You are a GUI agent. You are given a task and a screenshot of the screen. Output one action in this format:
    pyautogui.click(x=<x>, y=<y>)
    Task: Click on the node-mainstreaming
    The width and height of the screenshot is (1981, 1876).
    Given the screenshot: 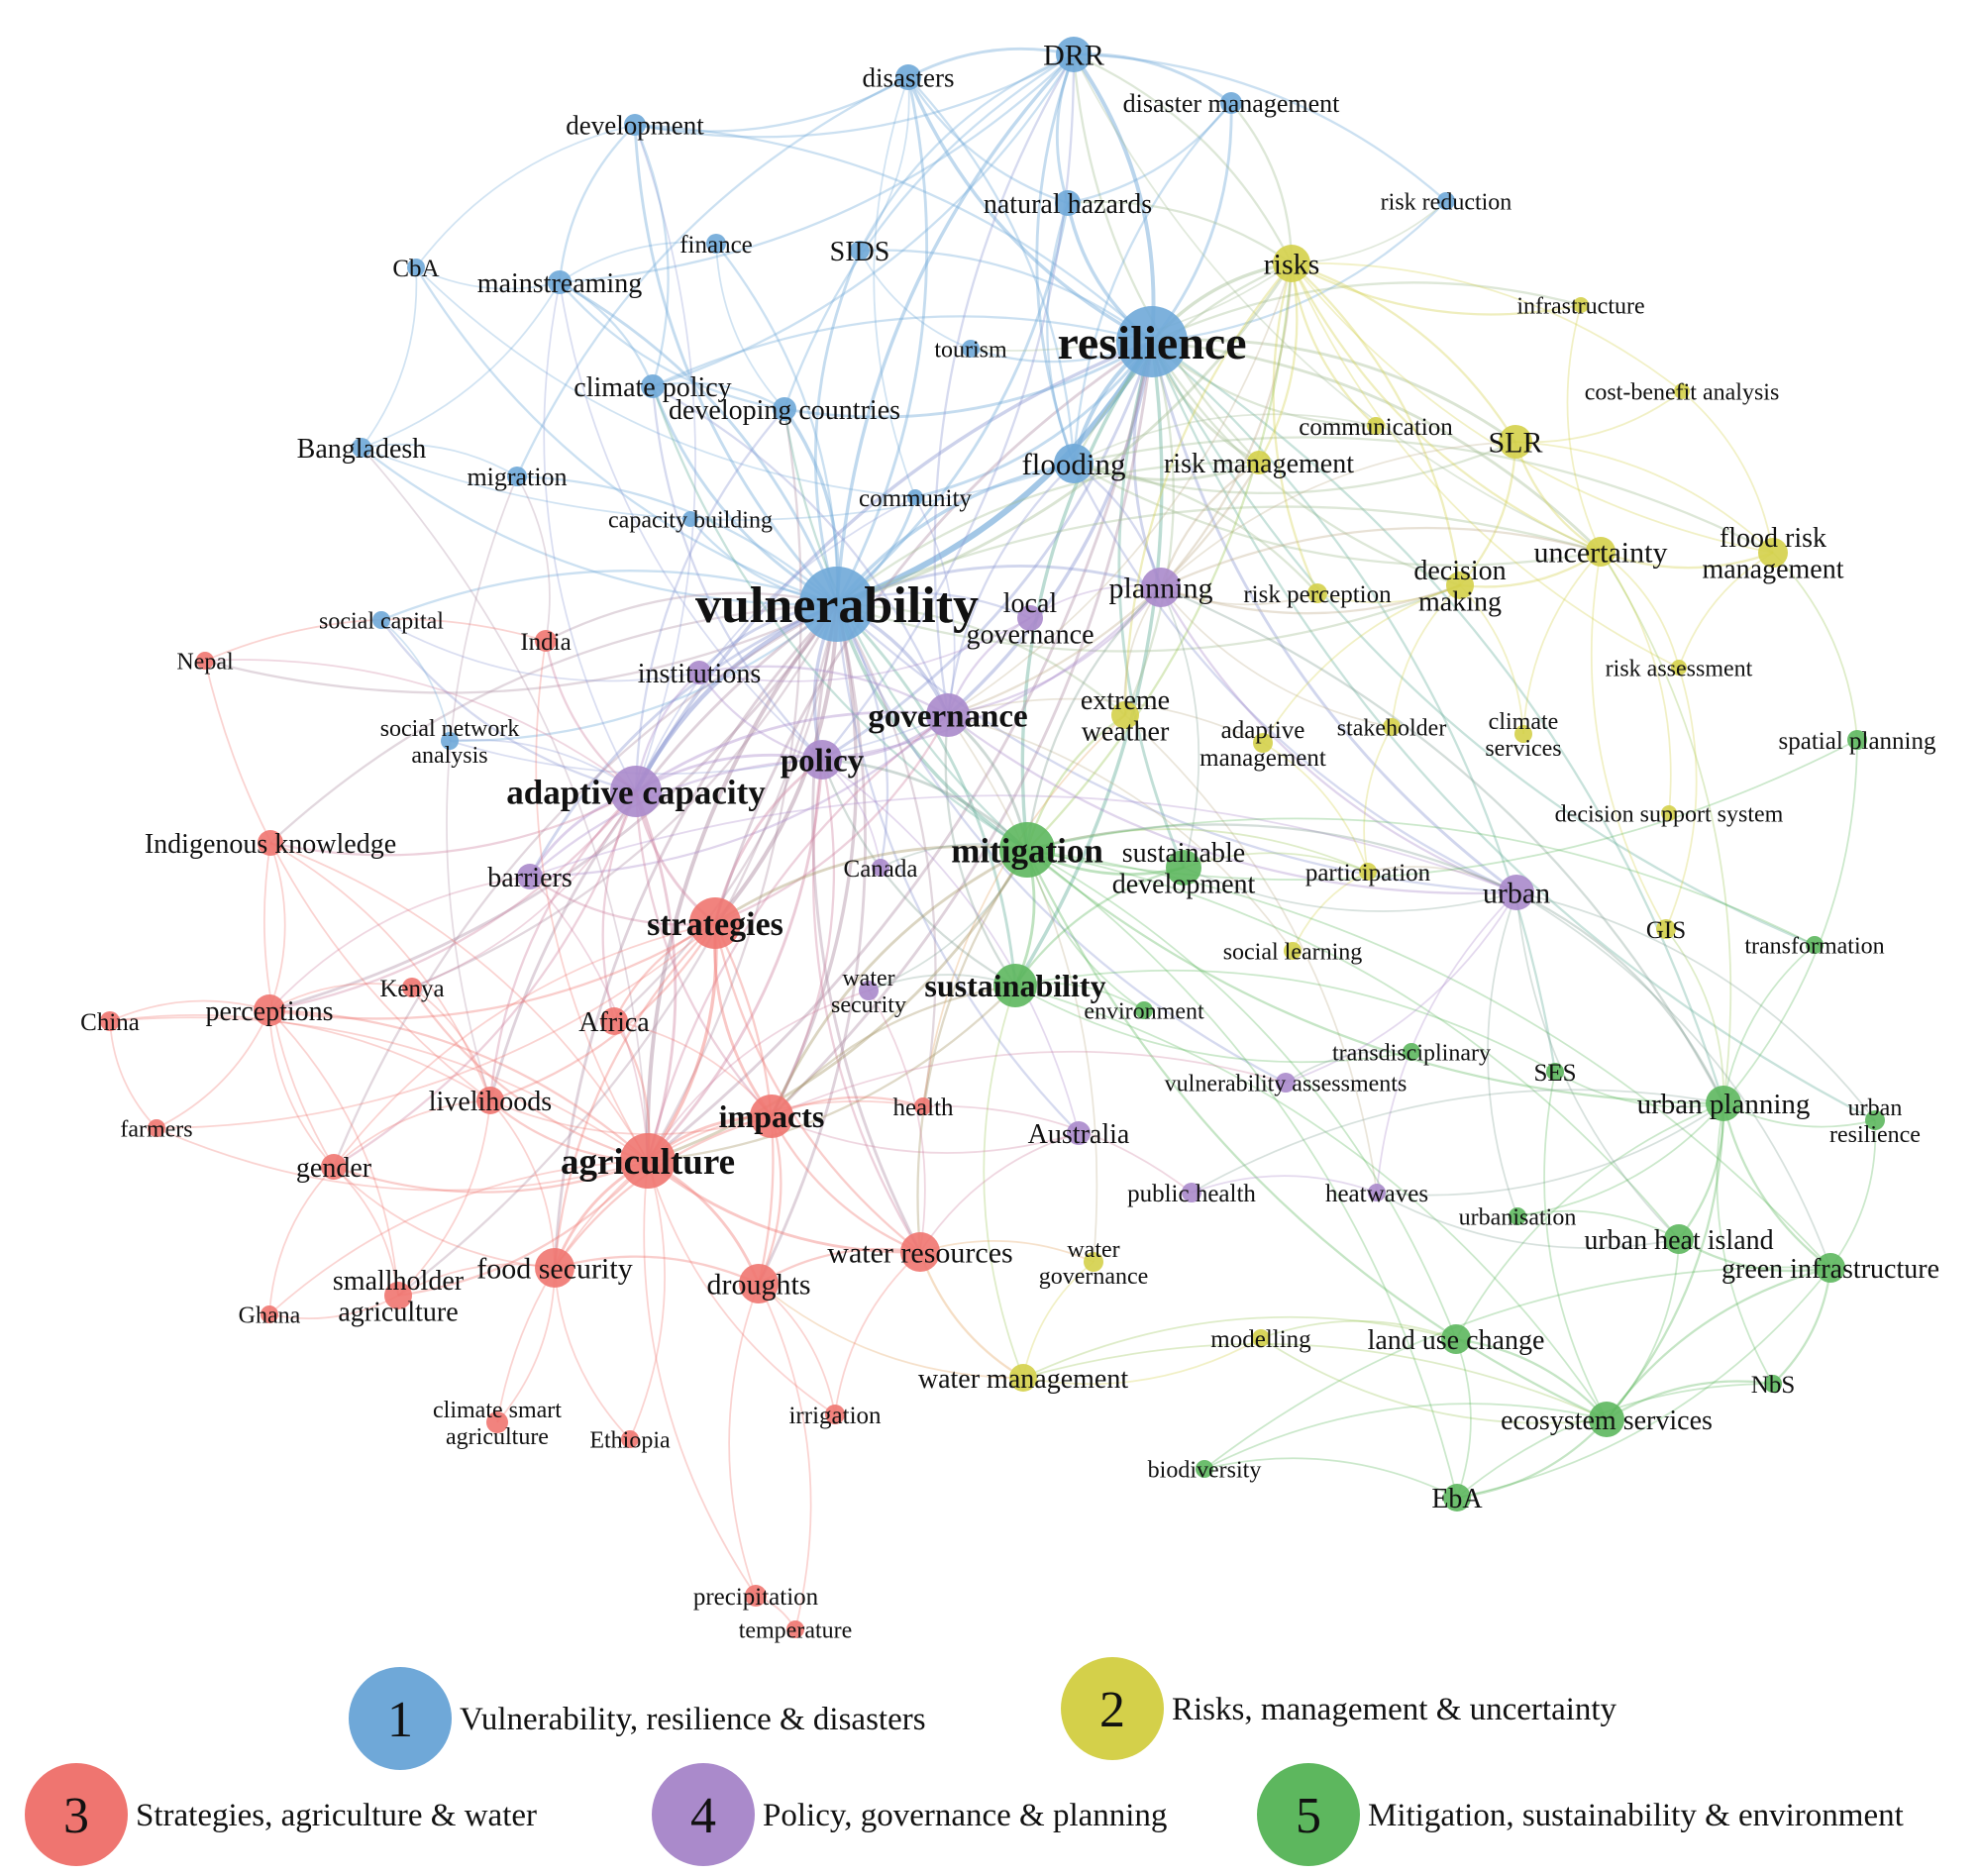 What is the action you would take?
    pyautogui.click(x=560, y=282)
    